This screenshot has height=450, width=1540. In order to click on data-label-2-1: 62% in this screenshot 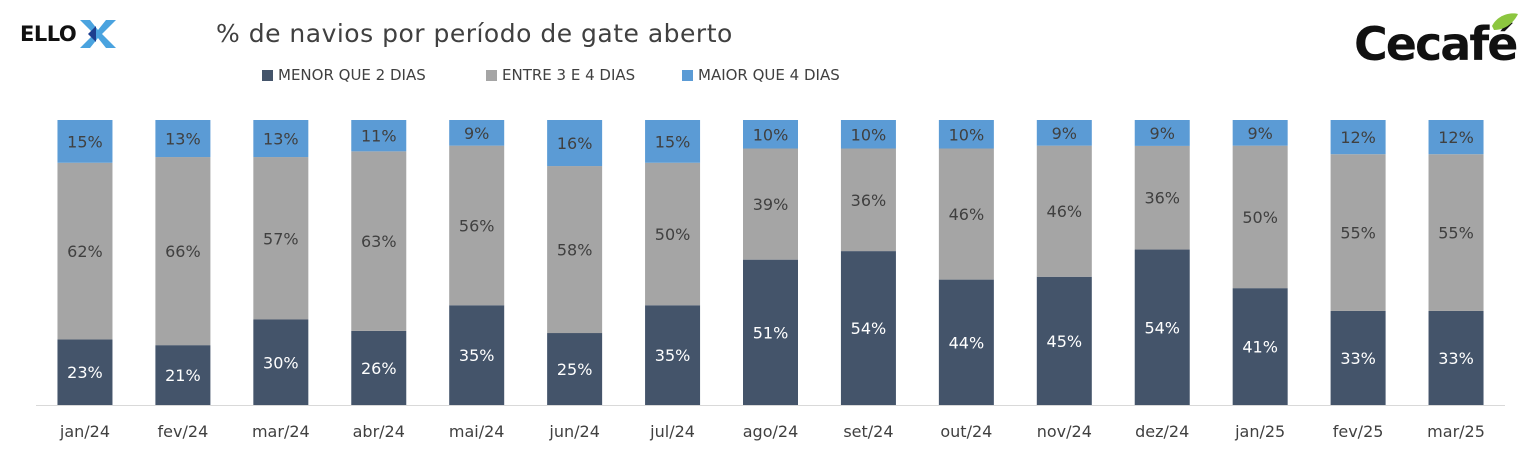, I will do `click(85, 251)`.